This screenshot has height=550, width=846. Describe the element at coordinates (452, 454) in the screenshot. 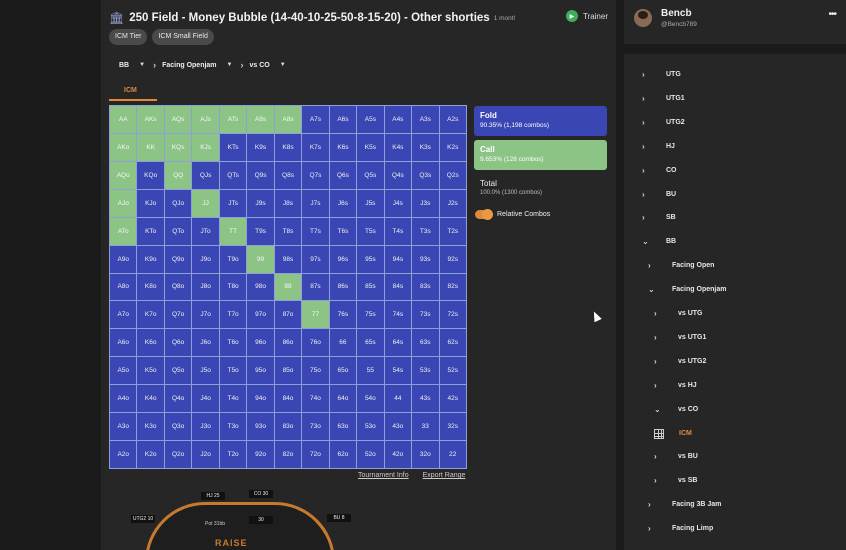

I see `hand-cell: 22` at that location.